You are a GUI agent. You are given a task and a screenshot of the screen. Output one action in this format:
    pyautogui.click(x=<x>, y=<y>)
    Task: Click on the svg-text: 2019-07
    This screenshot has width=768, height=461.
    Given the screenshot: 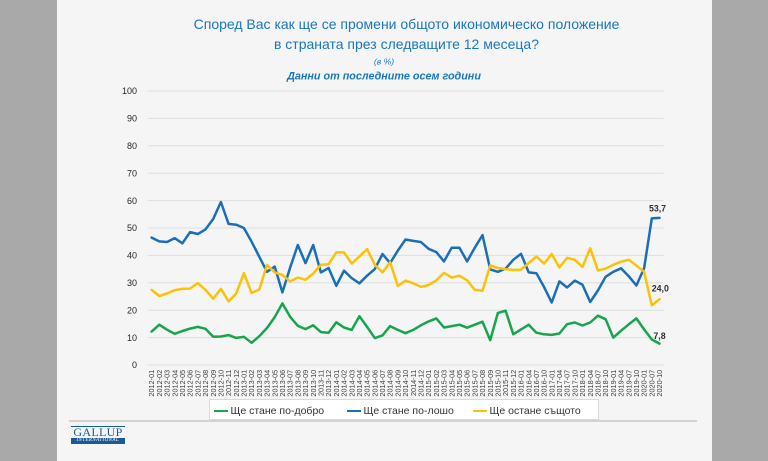 What is the action you would take?
    pyautogui.click(x=628, y=383)
    